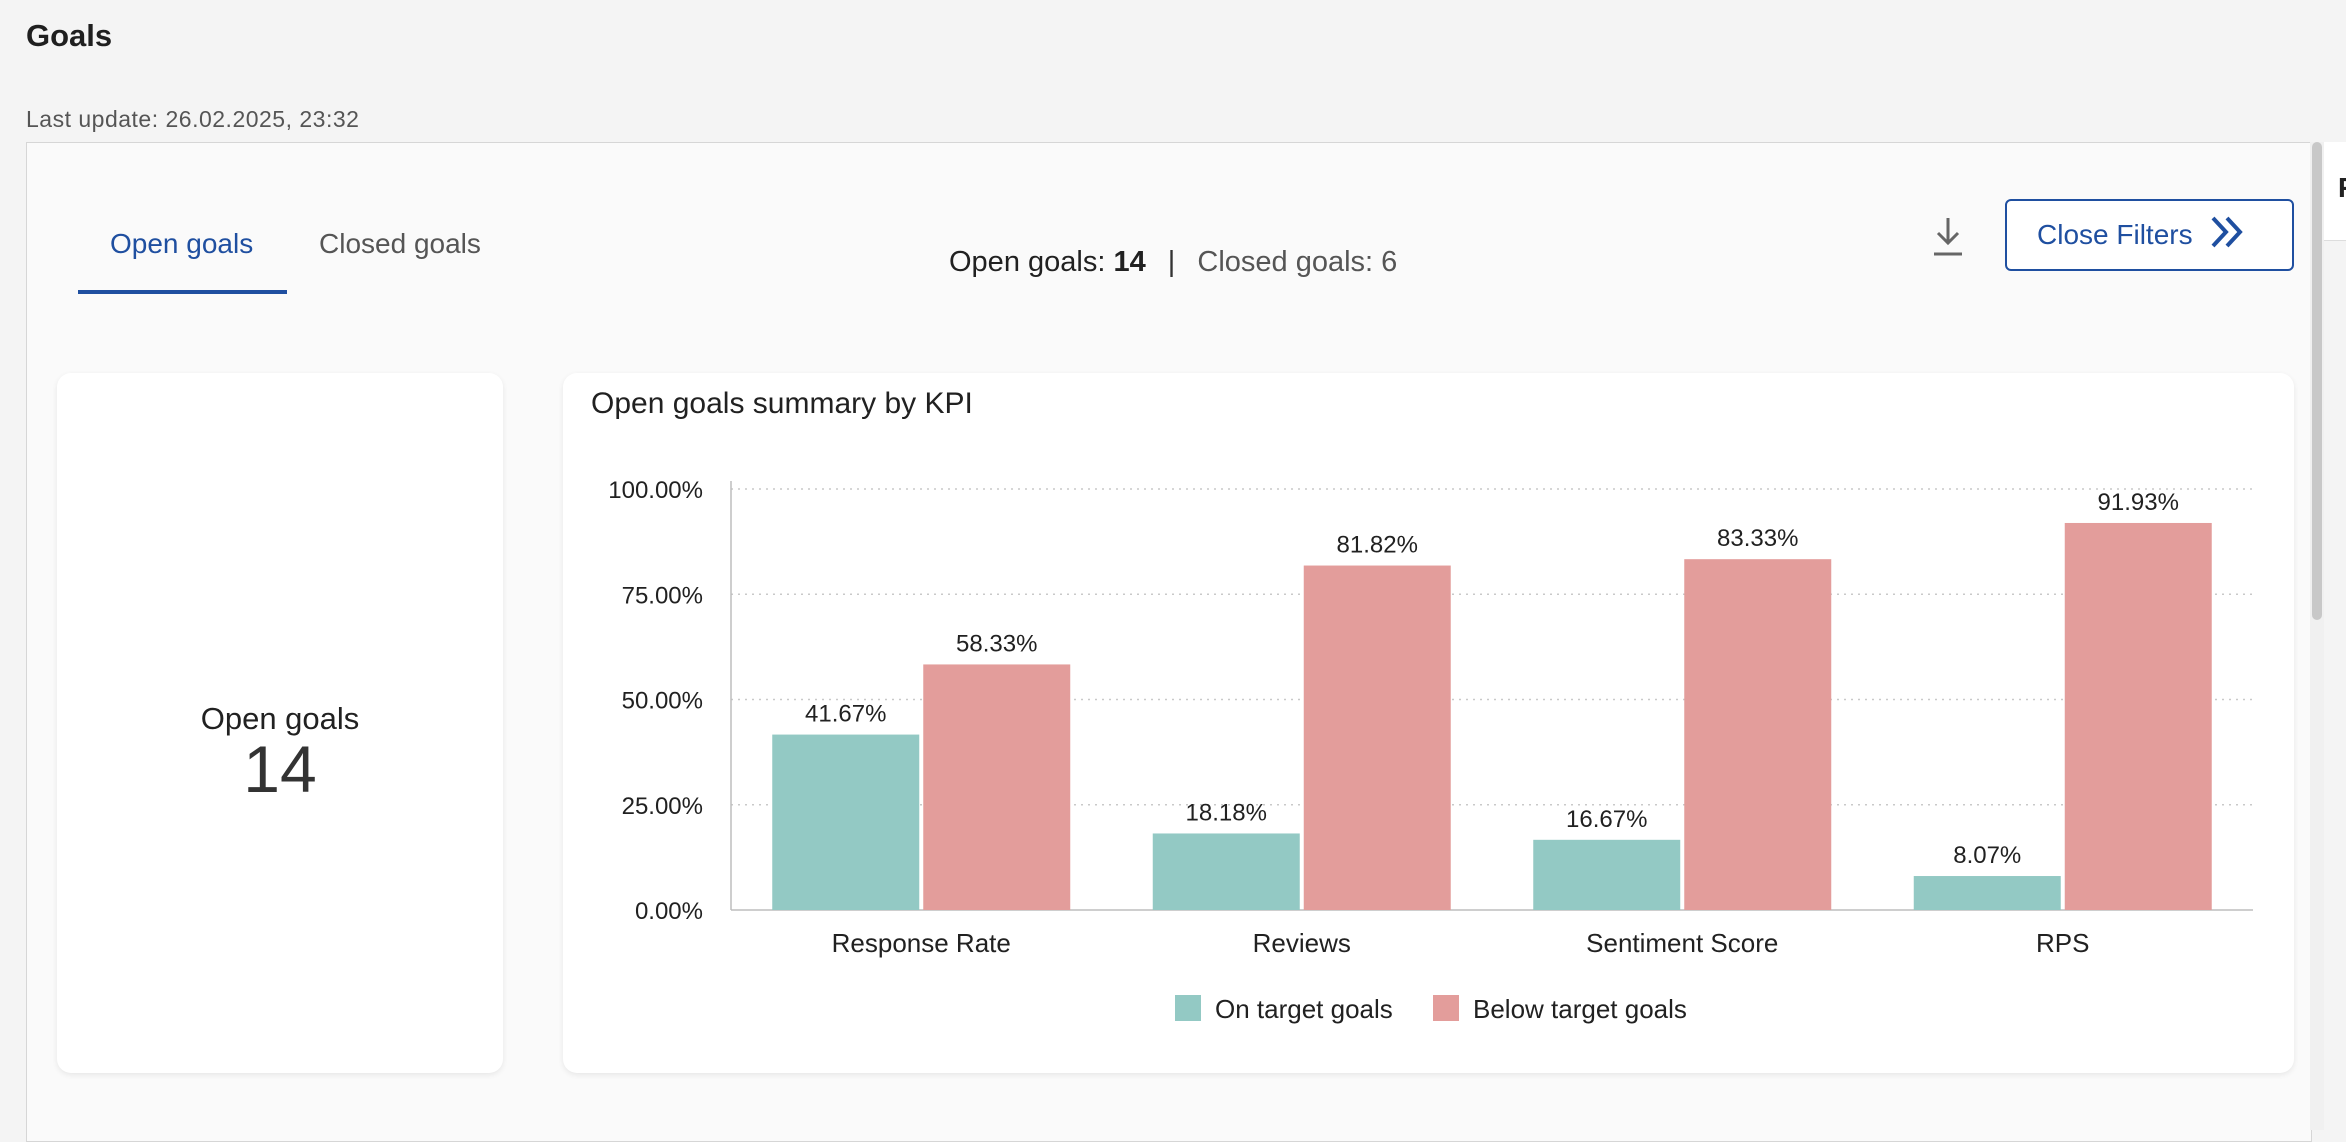  I want to click on x-tick-label: RPS, so click(2062, 943).